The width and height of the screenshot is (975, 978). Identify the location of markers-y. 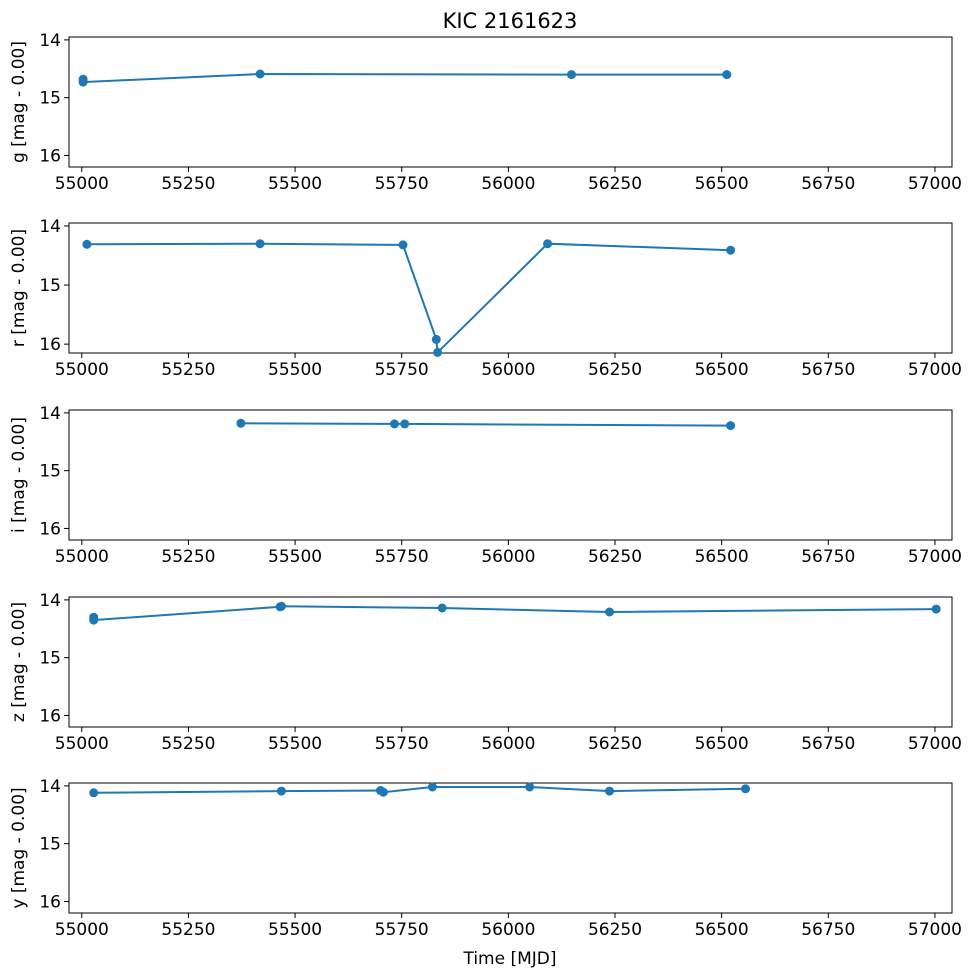
(419, 790).